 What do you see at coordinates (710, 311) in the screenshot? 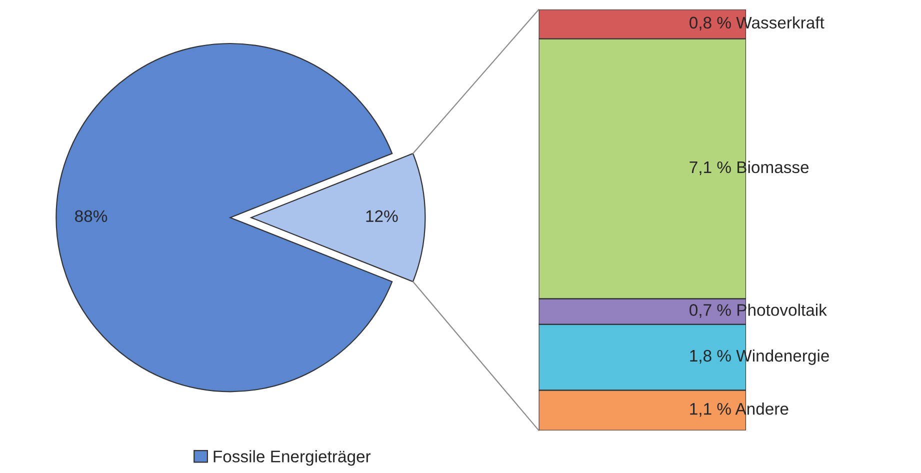
I see `data-label: 0,7 %` at bounding box center [710, 311].